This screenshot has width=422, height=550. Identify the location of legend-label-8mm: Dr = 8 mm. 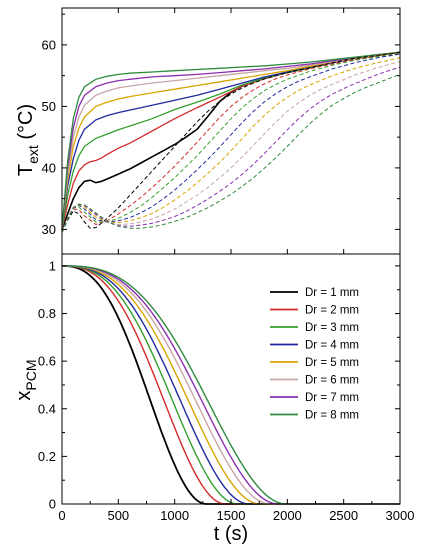
(332, 416).